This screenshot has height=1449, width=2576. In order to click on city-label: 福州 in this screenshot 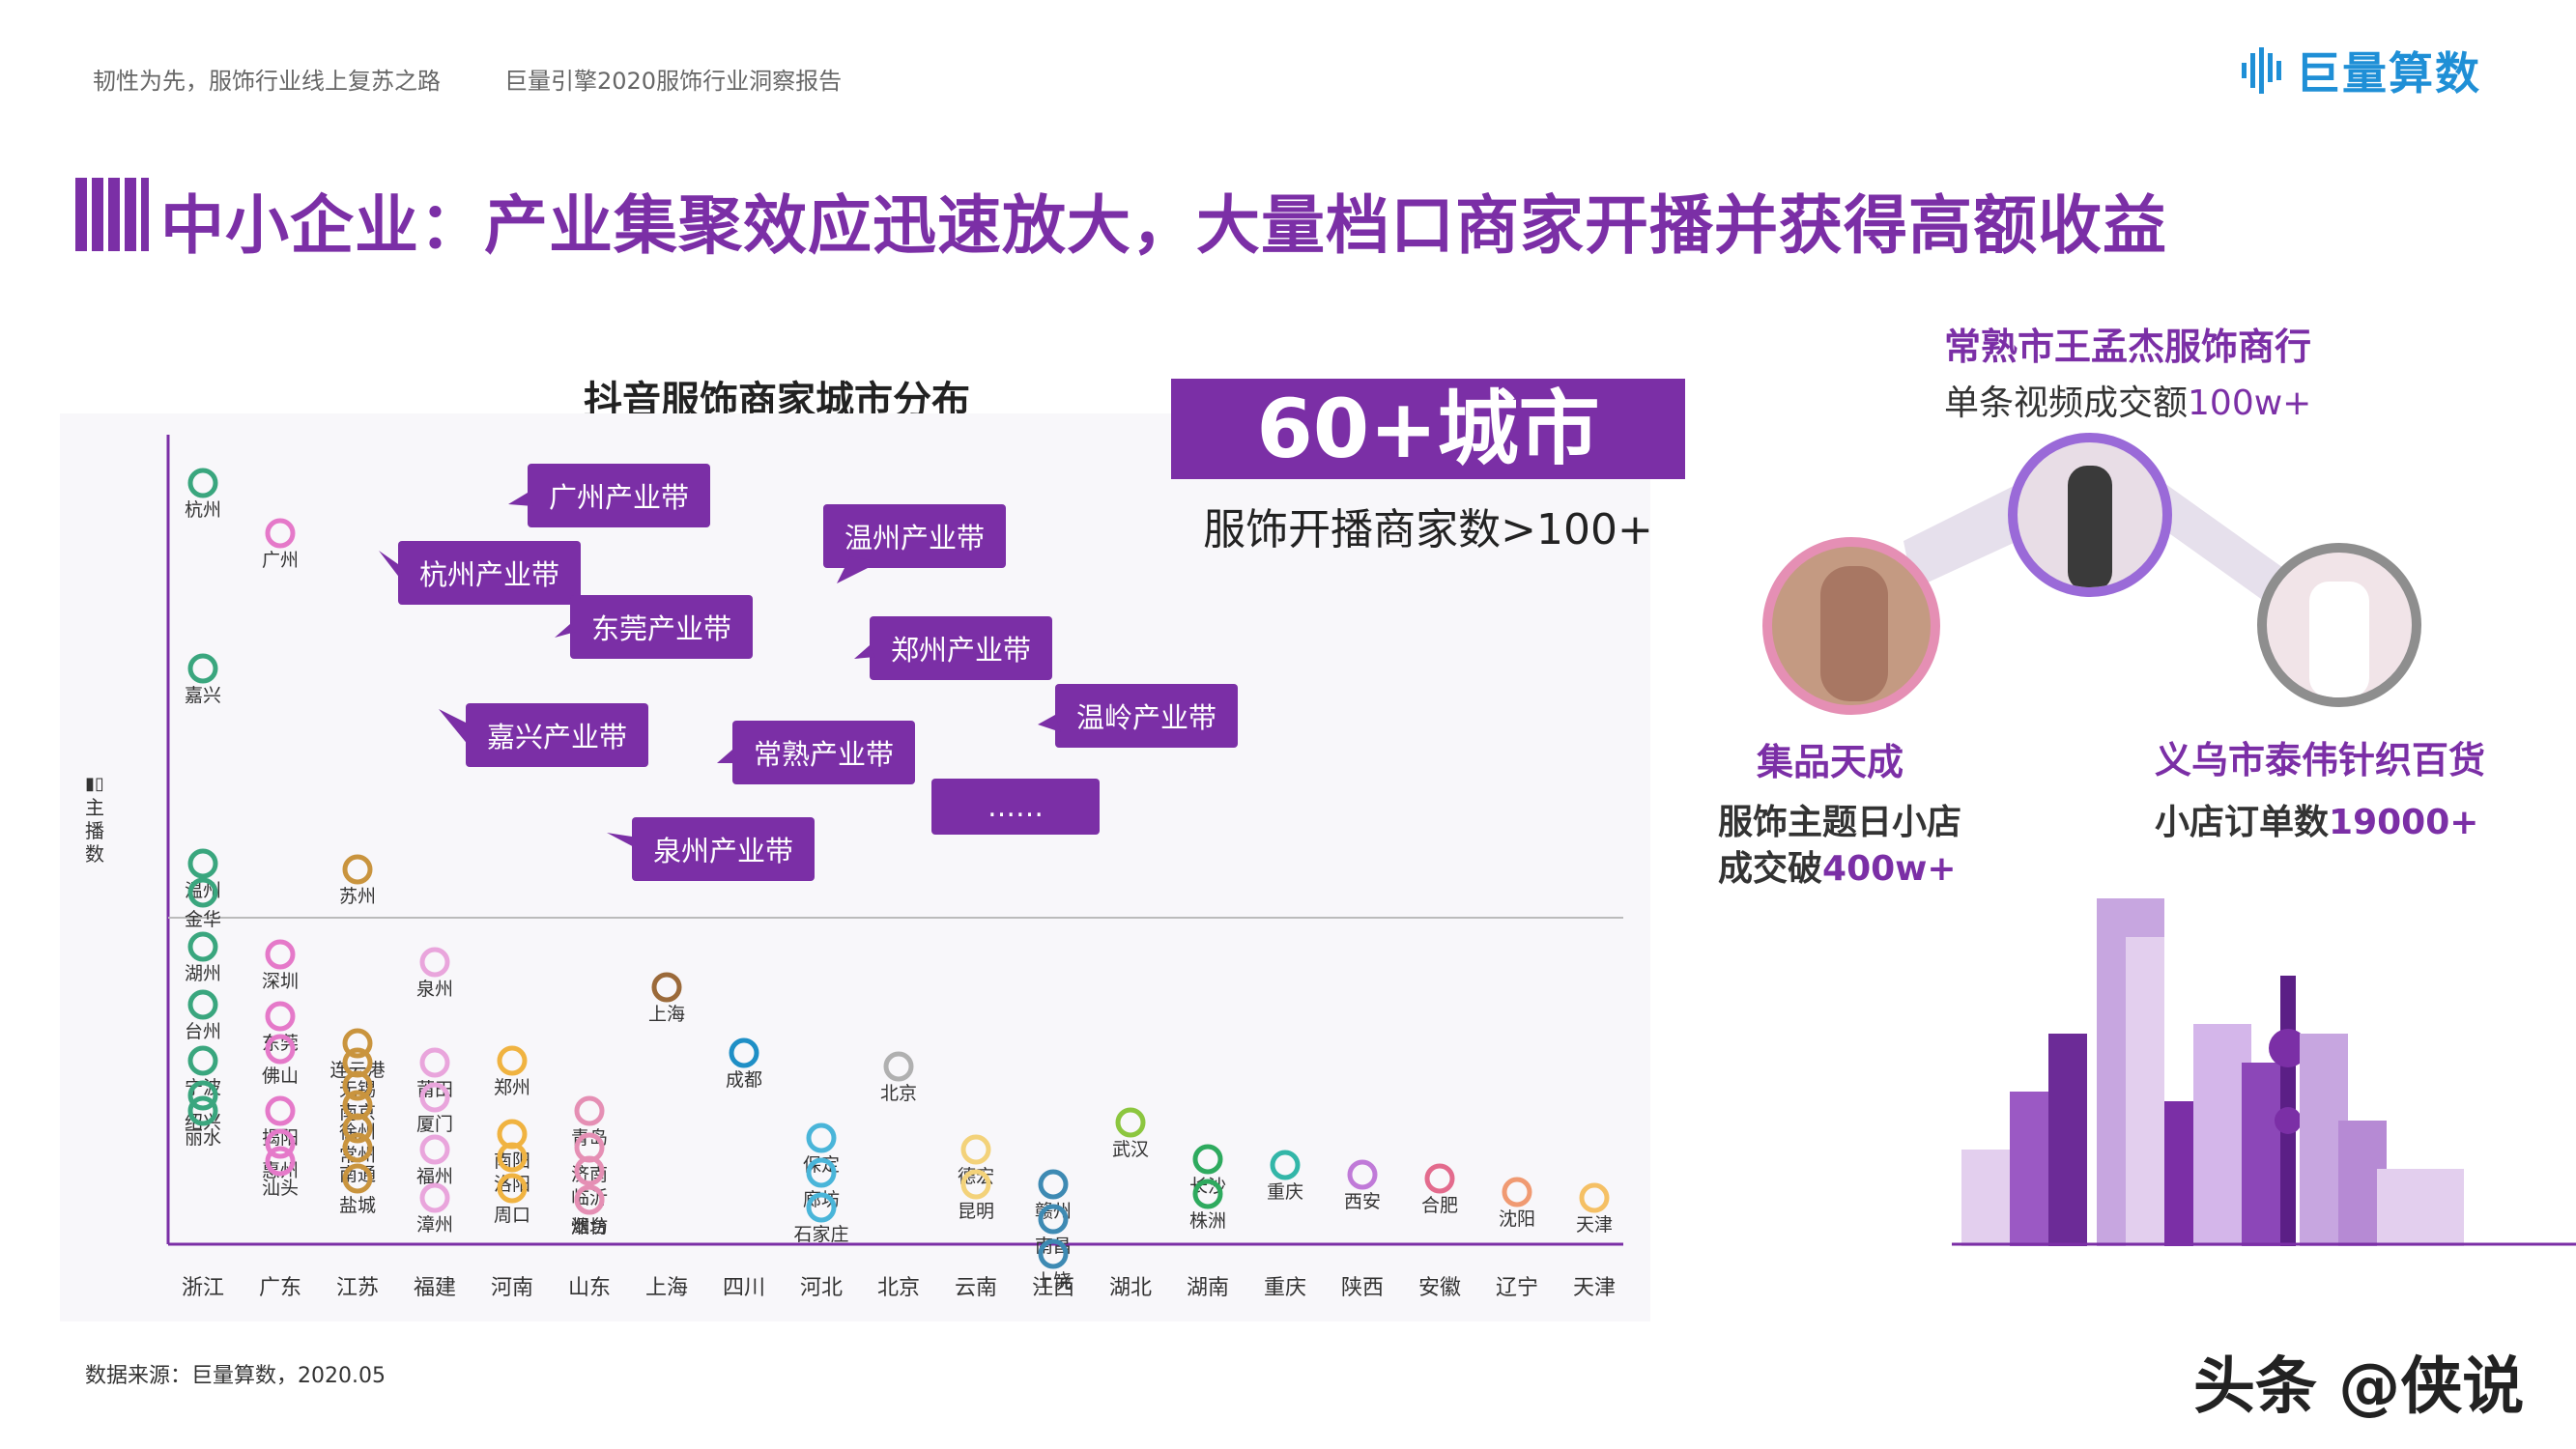, I will do `click(435, 1176)`.